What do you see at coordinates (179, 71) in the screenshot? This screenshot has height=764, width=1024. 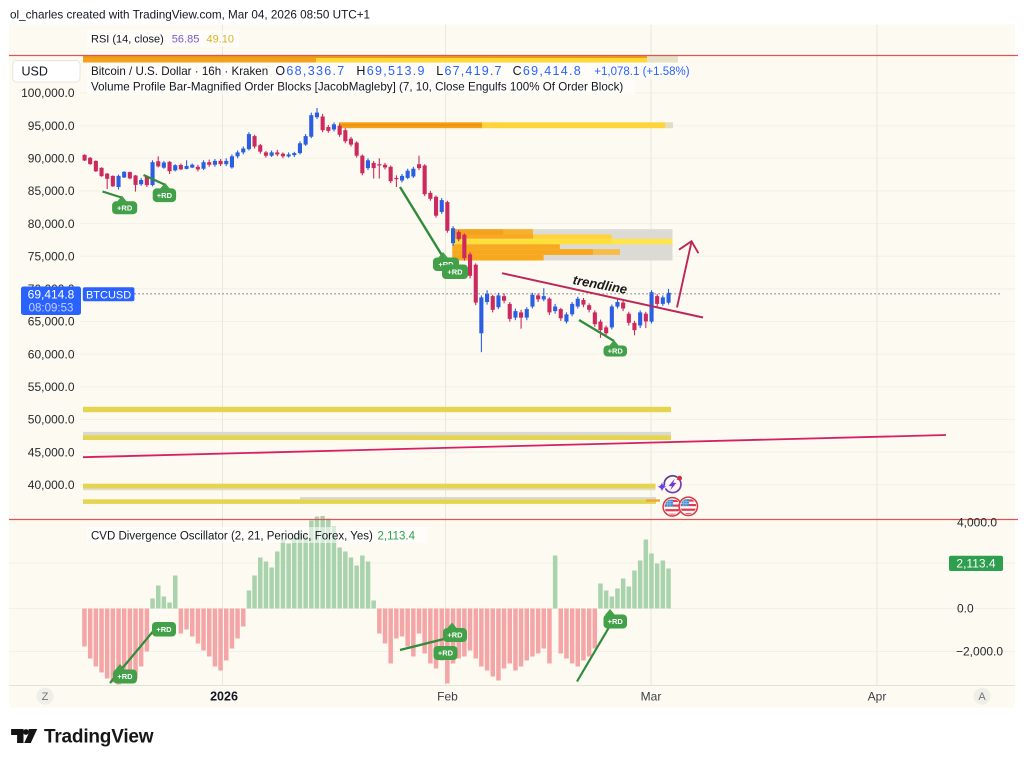 I see `svg-text:Bitcoin / U.S. Dollar · 16h ·: Bitcoin / U.S. Dollar · 16h · Kraken` at bounding box center [179, 71].